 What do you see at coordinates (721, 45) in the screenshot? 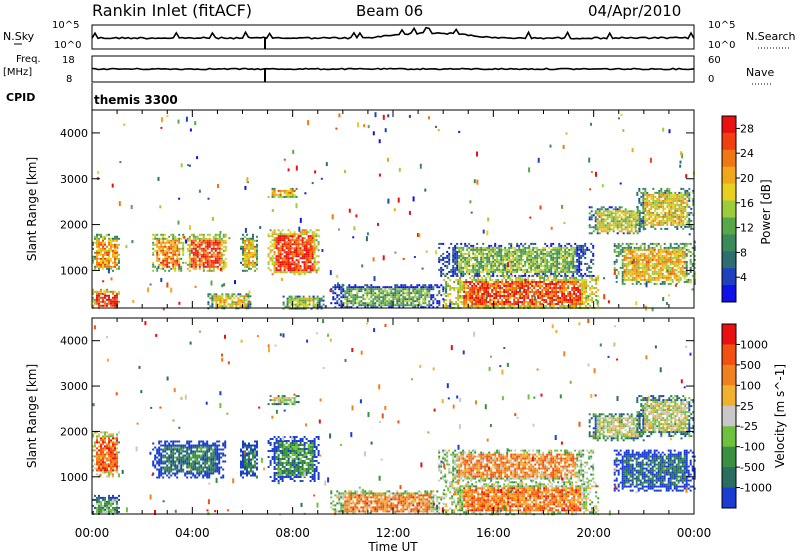
I see `nsearch-tick-bottom: 10^0` at bounding box center [721, 45].